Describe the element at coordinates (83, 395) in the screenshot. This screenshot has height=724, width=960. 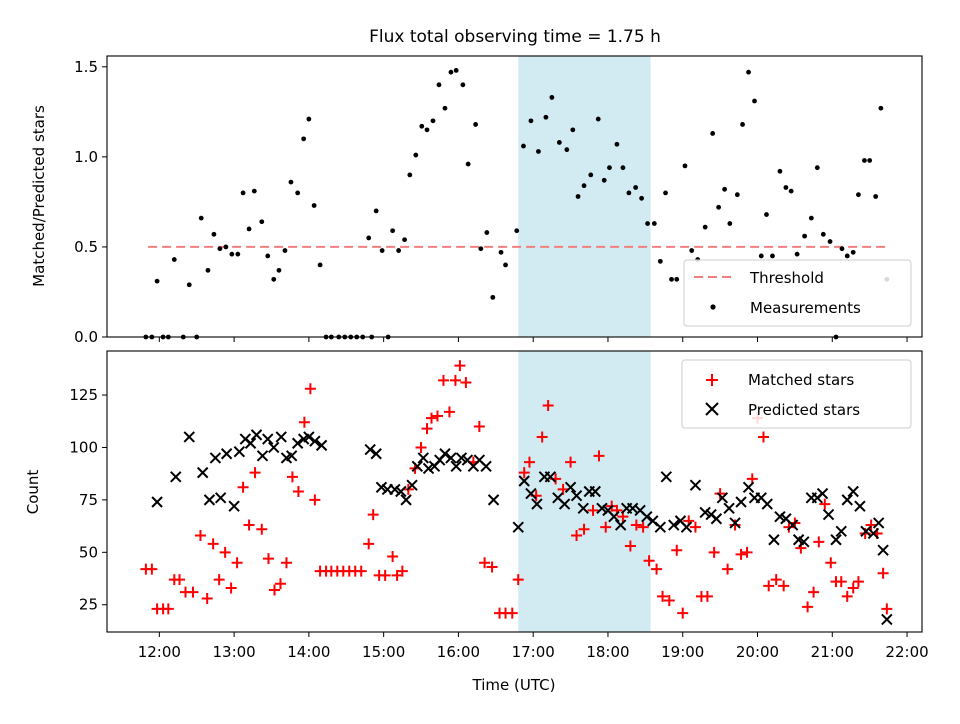
I see `y-tick-label: 125` at that location.